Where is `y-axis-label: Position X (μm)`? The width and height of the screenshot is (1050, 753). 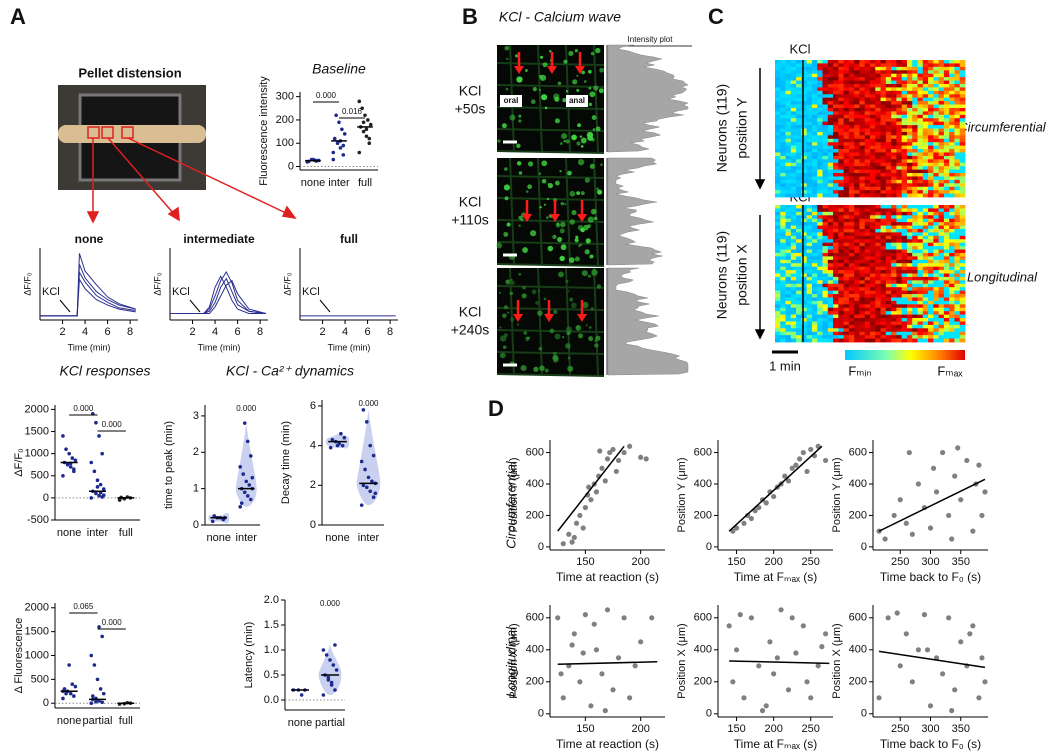 y-axis-label: Position X (μm) is located at coordinates (514, 660).